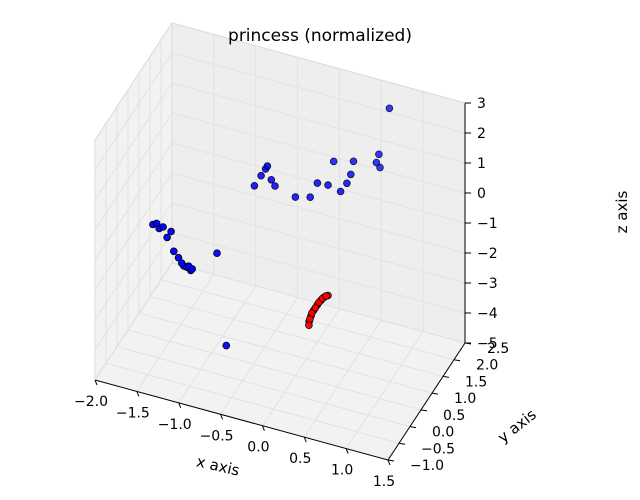  What do you see at coordinates (133, 81) in the screenshot?
I see `top-left-edge` at bounding box center [133, 81].